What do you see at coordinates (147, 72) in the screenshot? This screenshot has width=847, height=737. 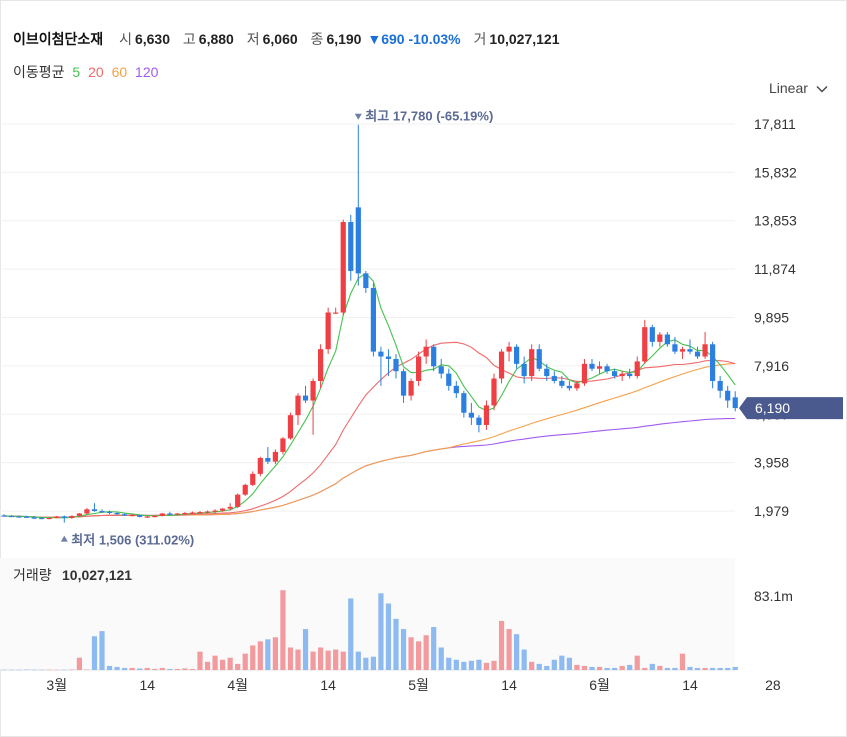 I see `ma120-legend: 120` at bounding box center [147, 72].